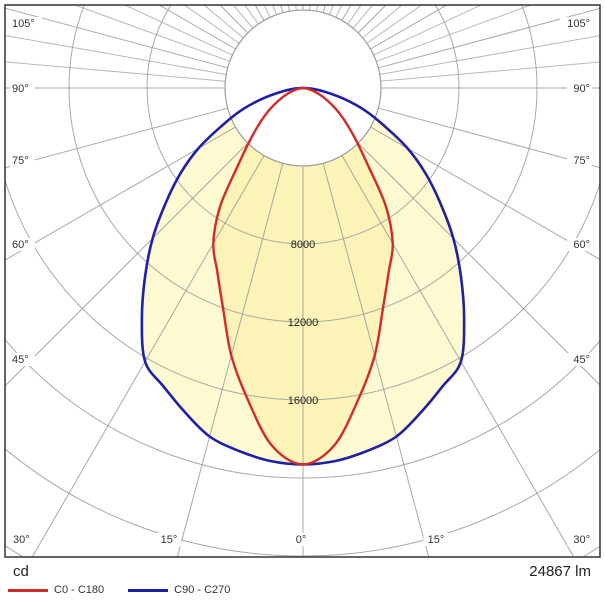  I want to click on legend-swatch-red, so click(28, 590).